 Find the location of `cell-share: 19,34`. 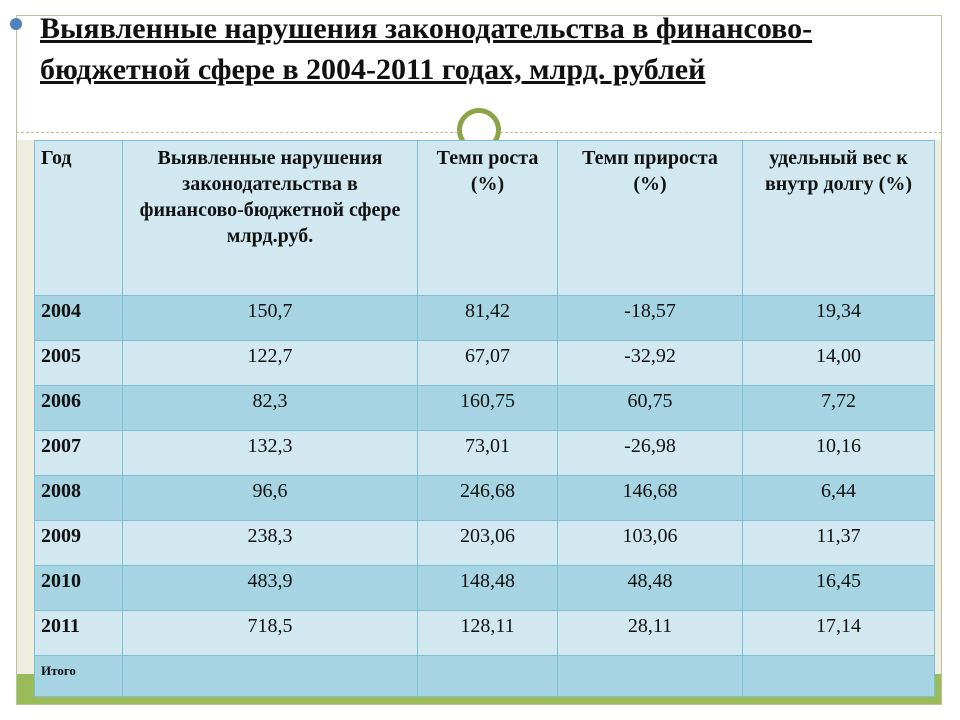

cell-share: 19,34 is located at coordinates (838, 318).